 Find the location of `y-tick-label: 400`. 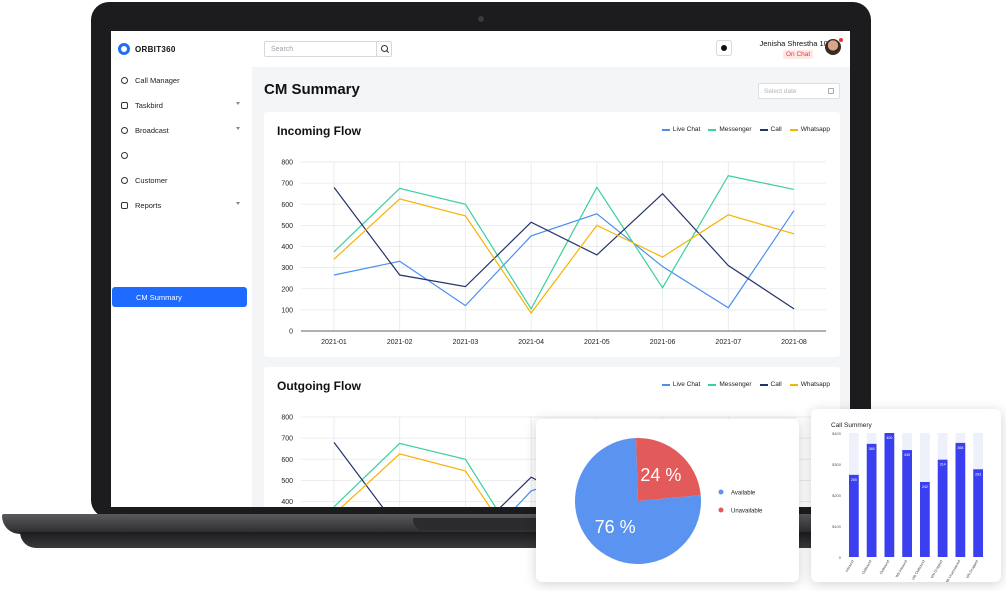

y-tick-label: 400 is located at coordinates (287, 502).